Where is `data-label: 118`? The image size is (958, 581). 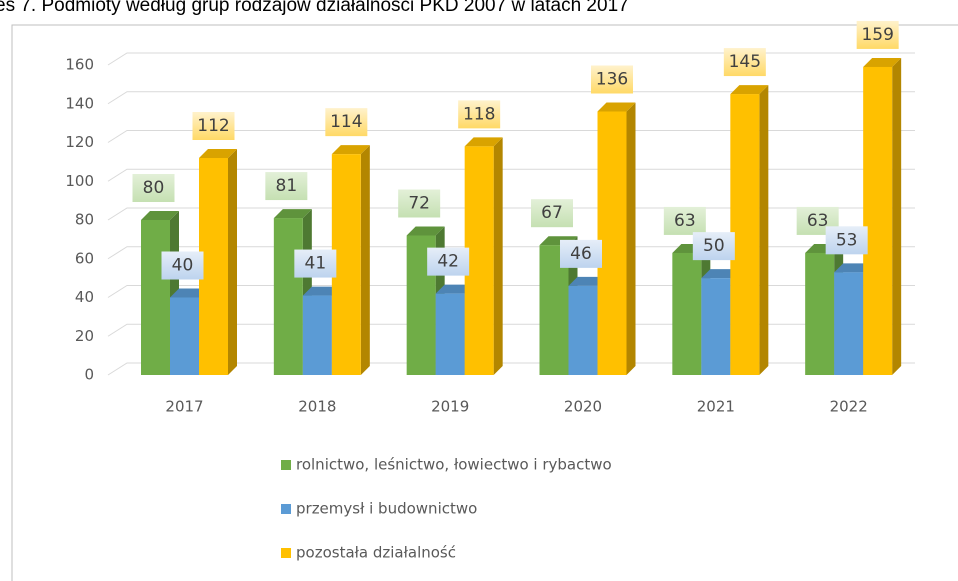 data-label: 118 is located at coordinates (479, 114).